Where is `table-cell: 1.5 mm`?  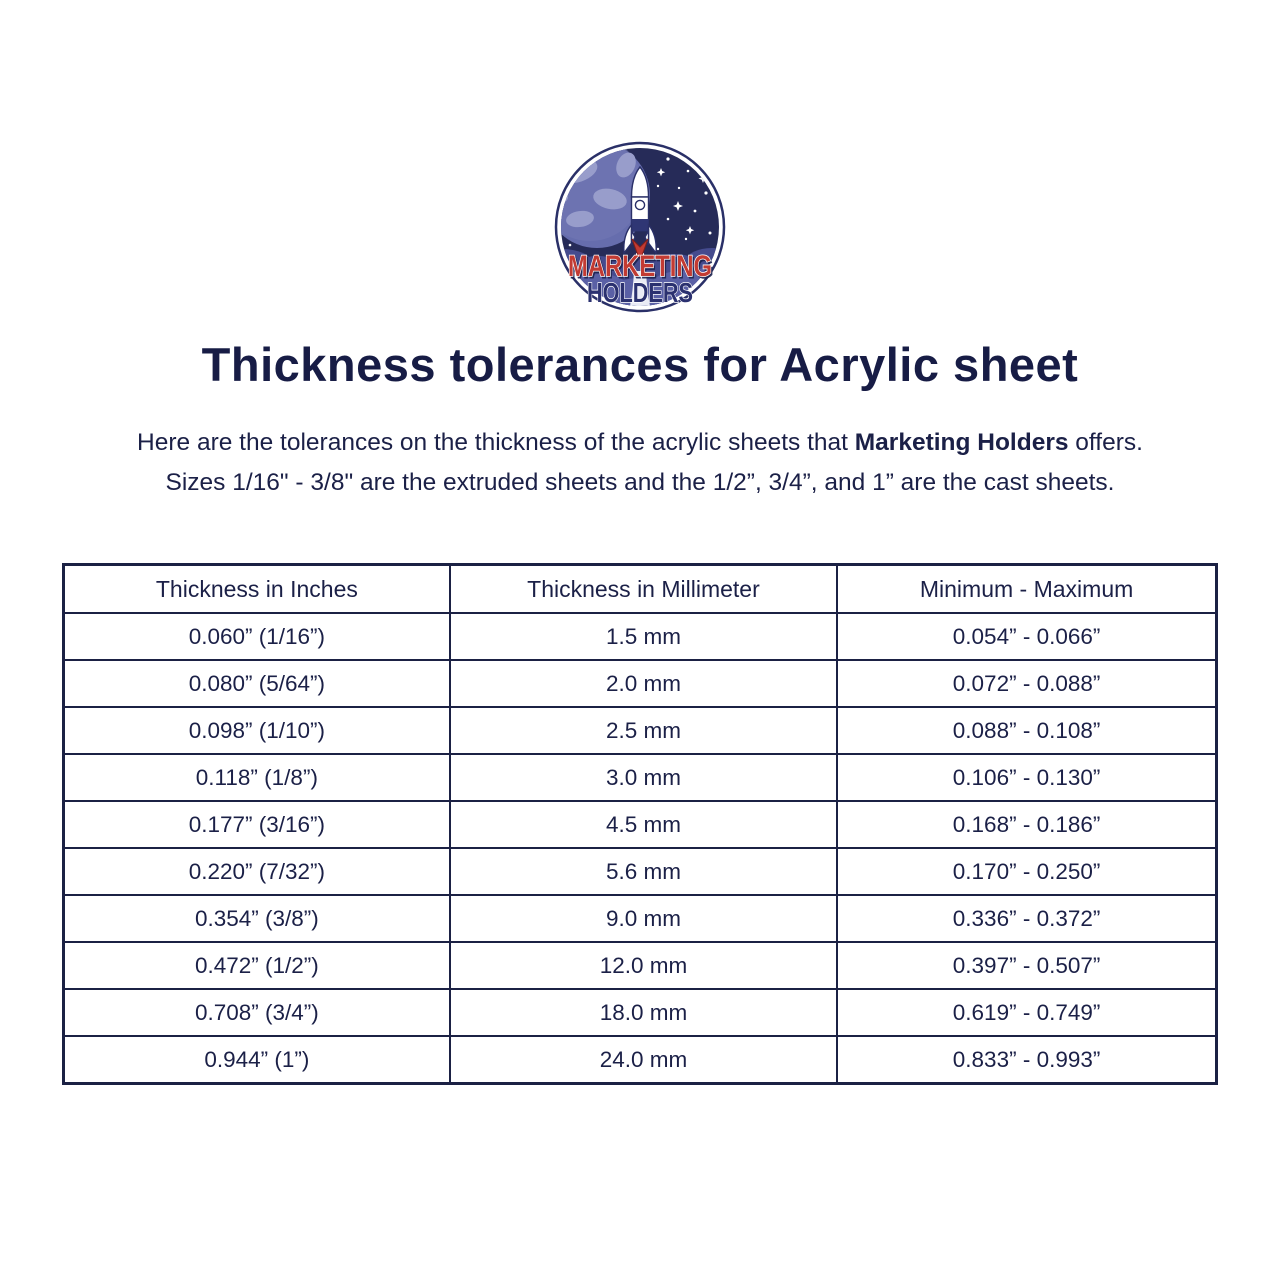
table-cell: 1.5 mm is located at coordinates (643, 637).